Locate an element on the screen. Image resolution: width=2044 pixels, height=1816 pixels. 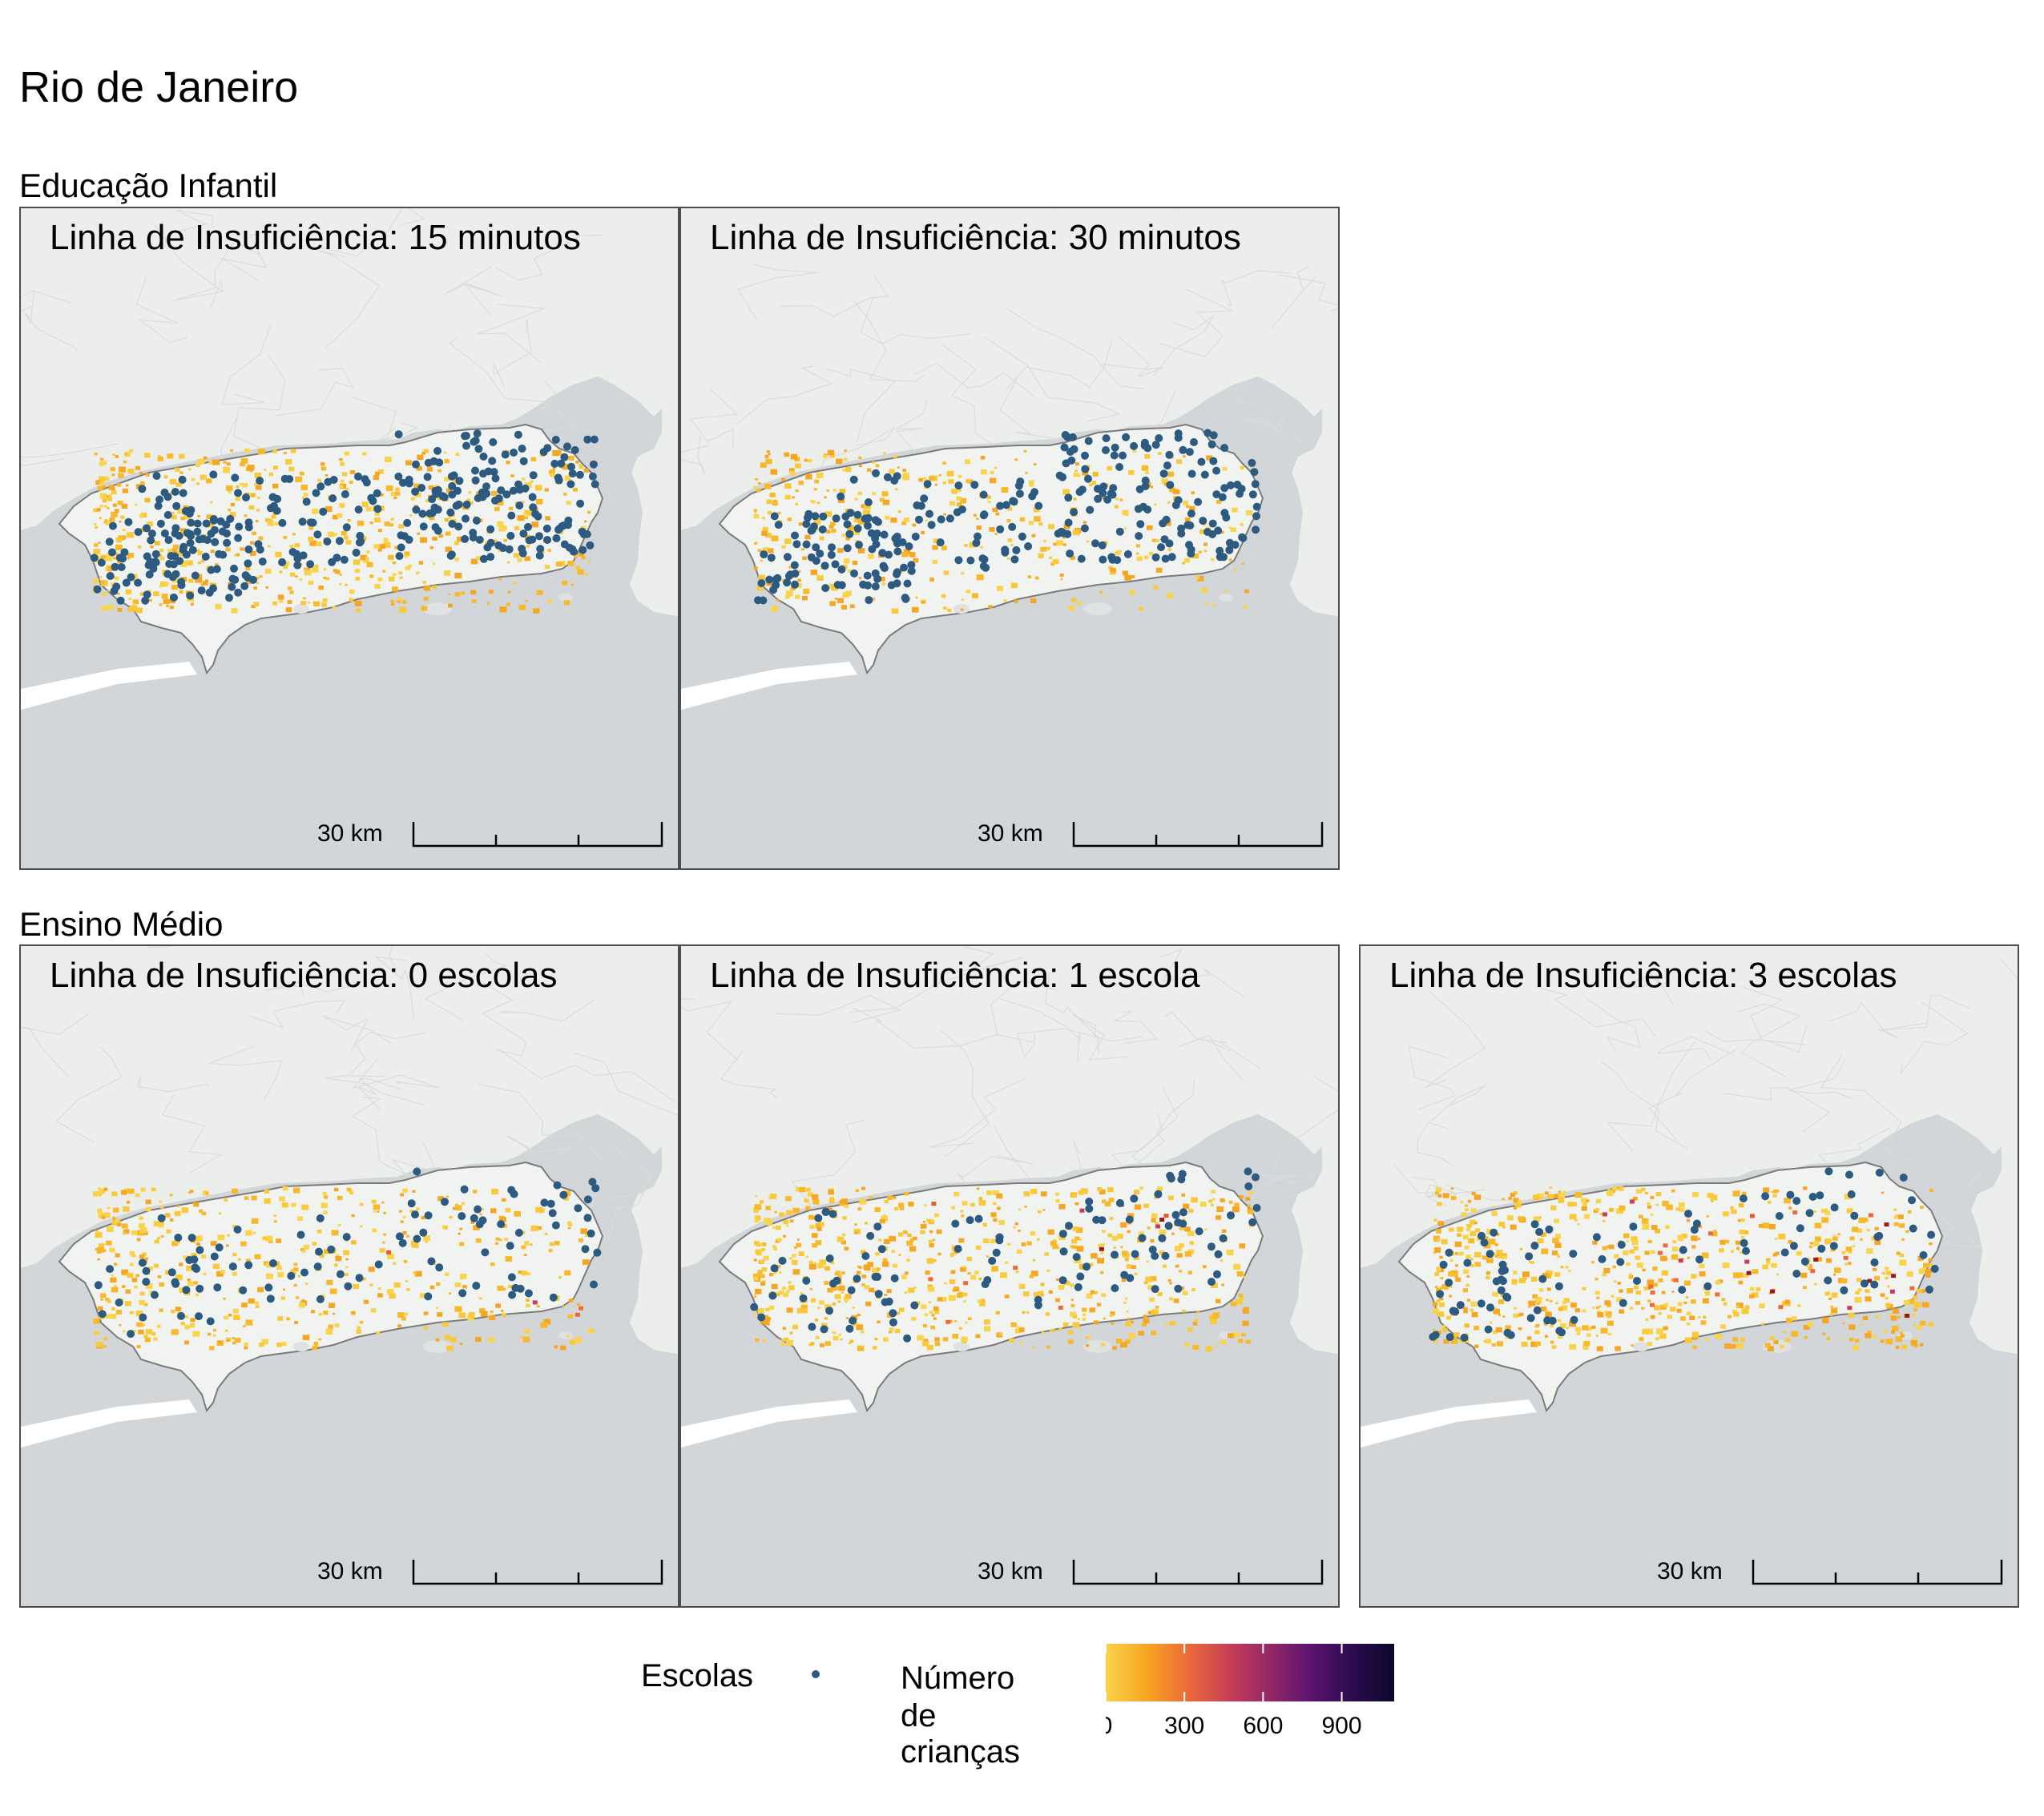
scale-bar-line is located at coordinates (538, 835).